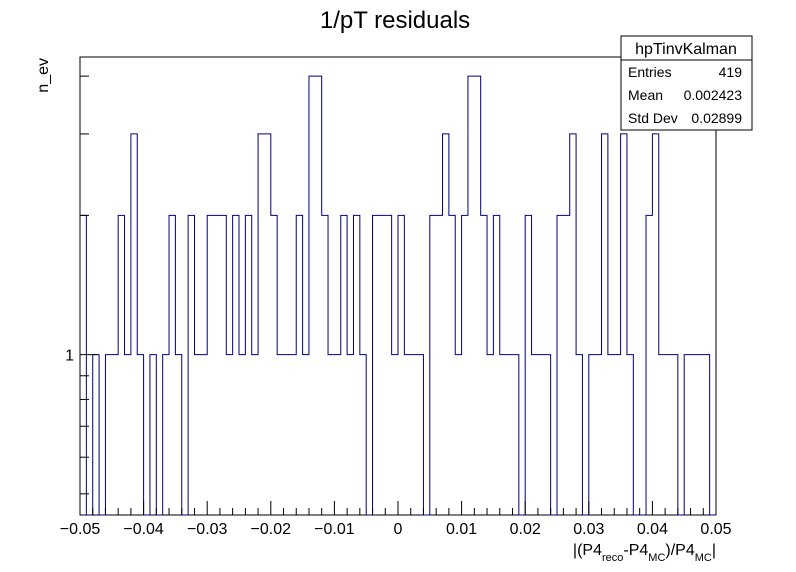 The height and width of the screenshot is (572, 796). I want to click on x-label-suffix: |, so click(714, 550).